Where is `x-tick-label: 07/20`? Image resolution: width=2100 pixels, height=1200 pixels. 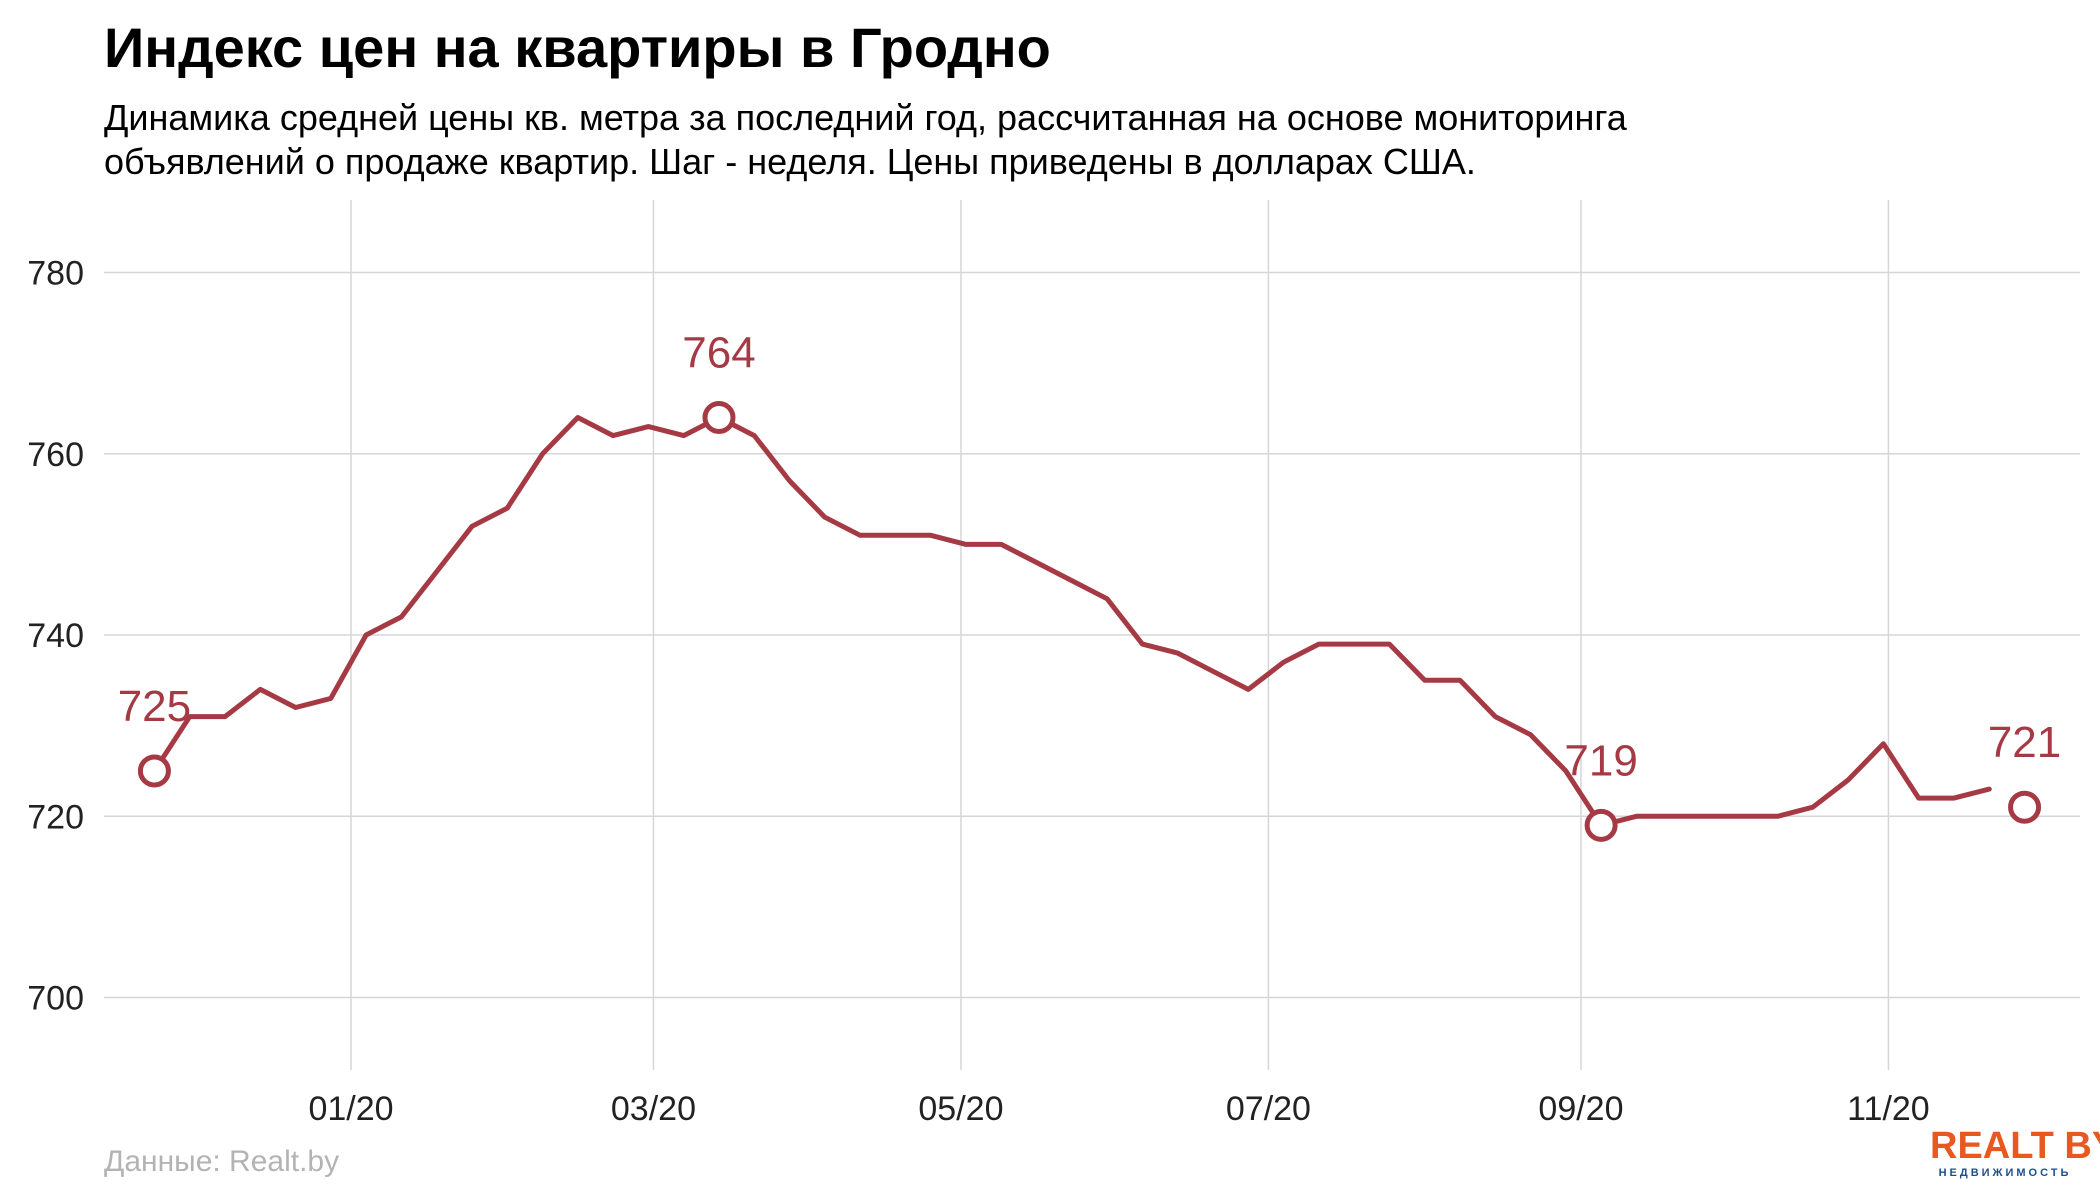 x-tick-label: 07/20 is located at coordinates (1268, 1109).